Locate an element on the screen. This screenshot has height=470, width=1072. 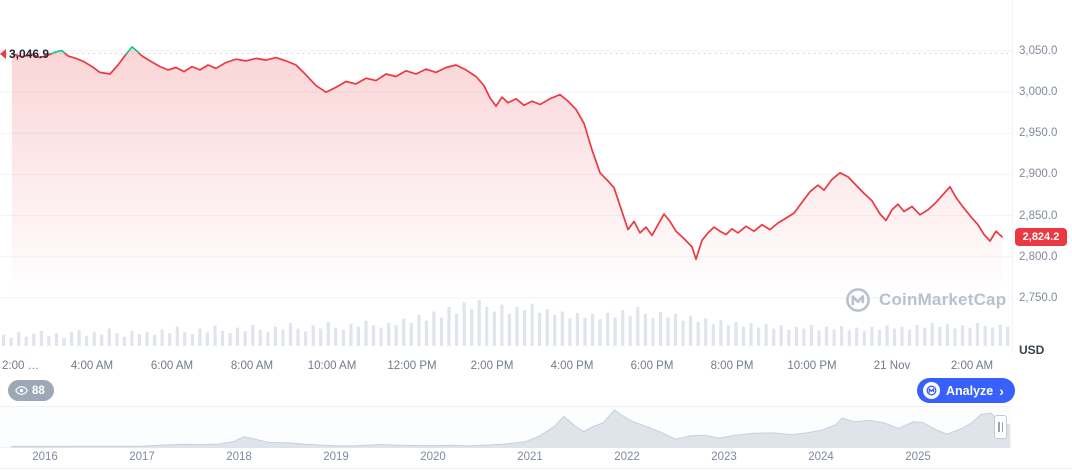
price-tick-label: 2,950.0 is located at coordinates (1038, 133).